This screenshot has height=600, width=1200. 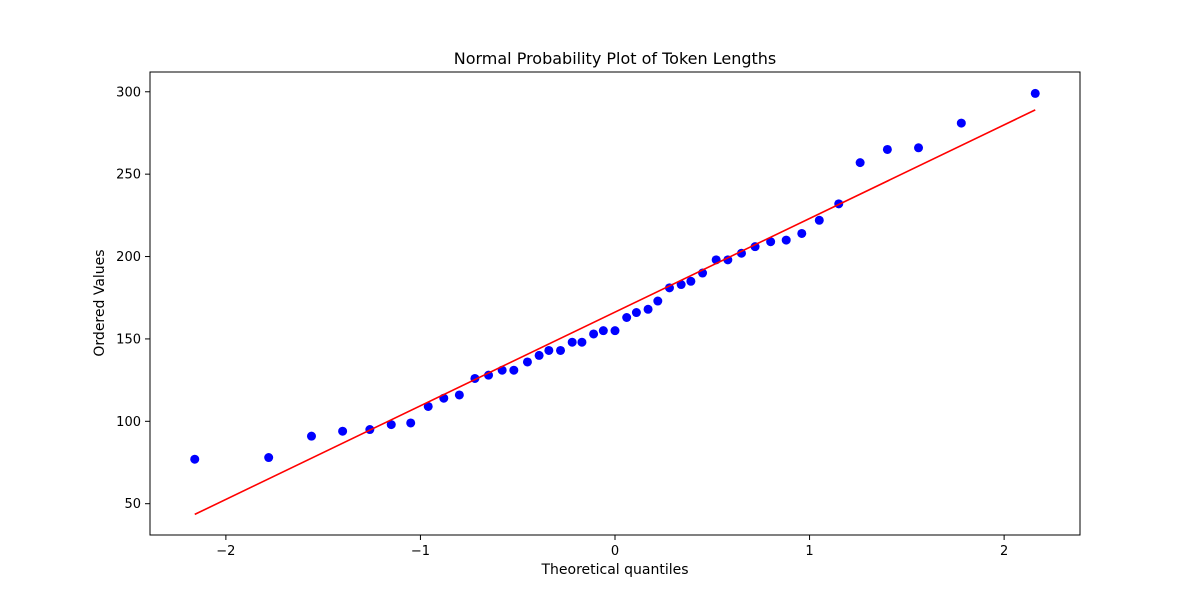 I want to click on y-tick-label: 100, so click(x=128, y=422).